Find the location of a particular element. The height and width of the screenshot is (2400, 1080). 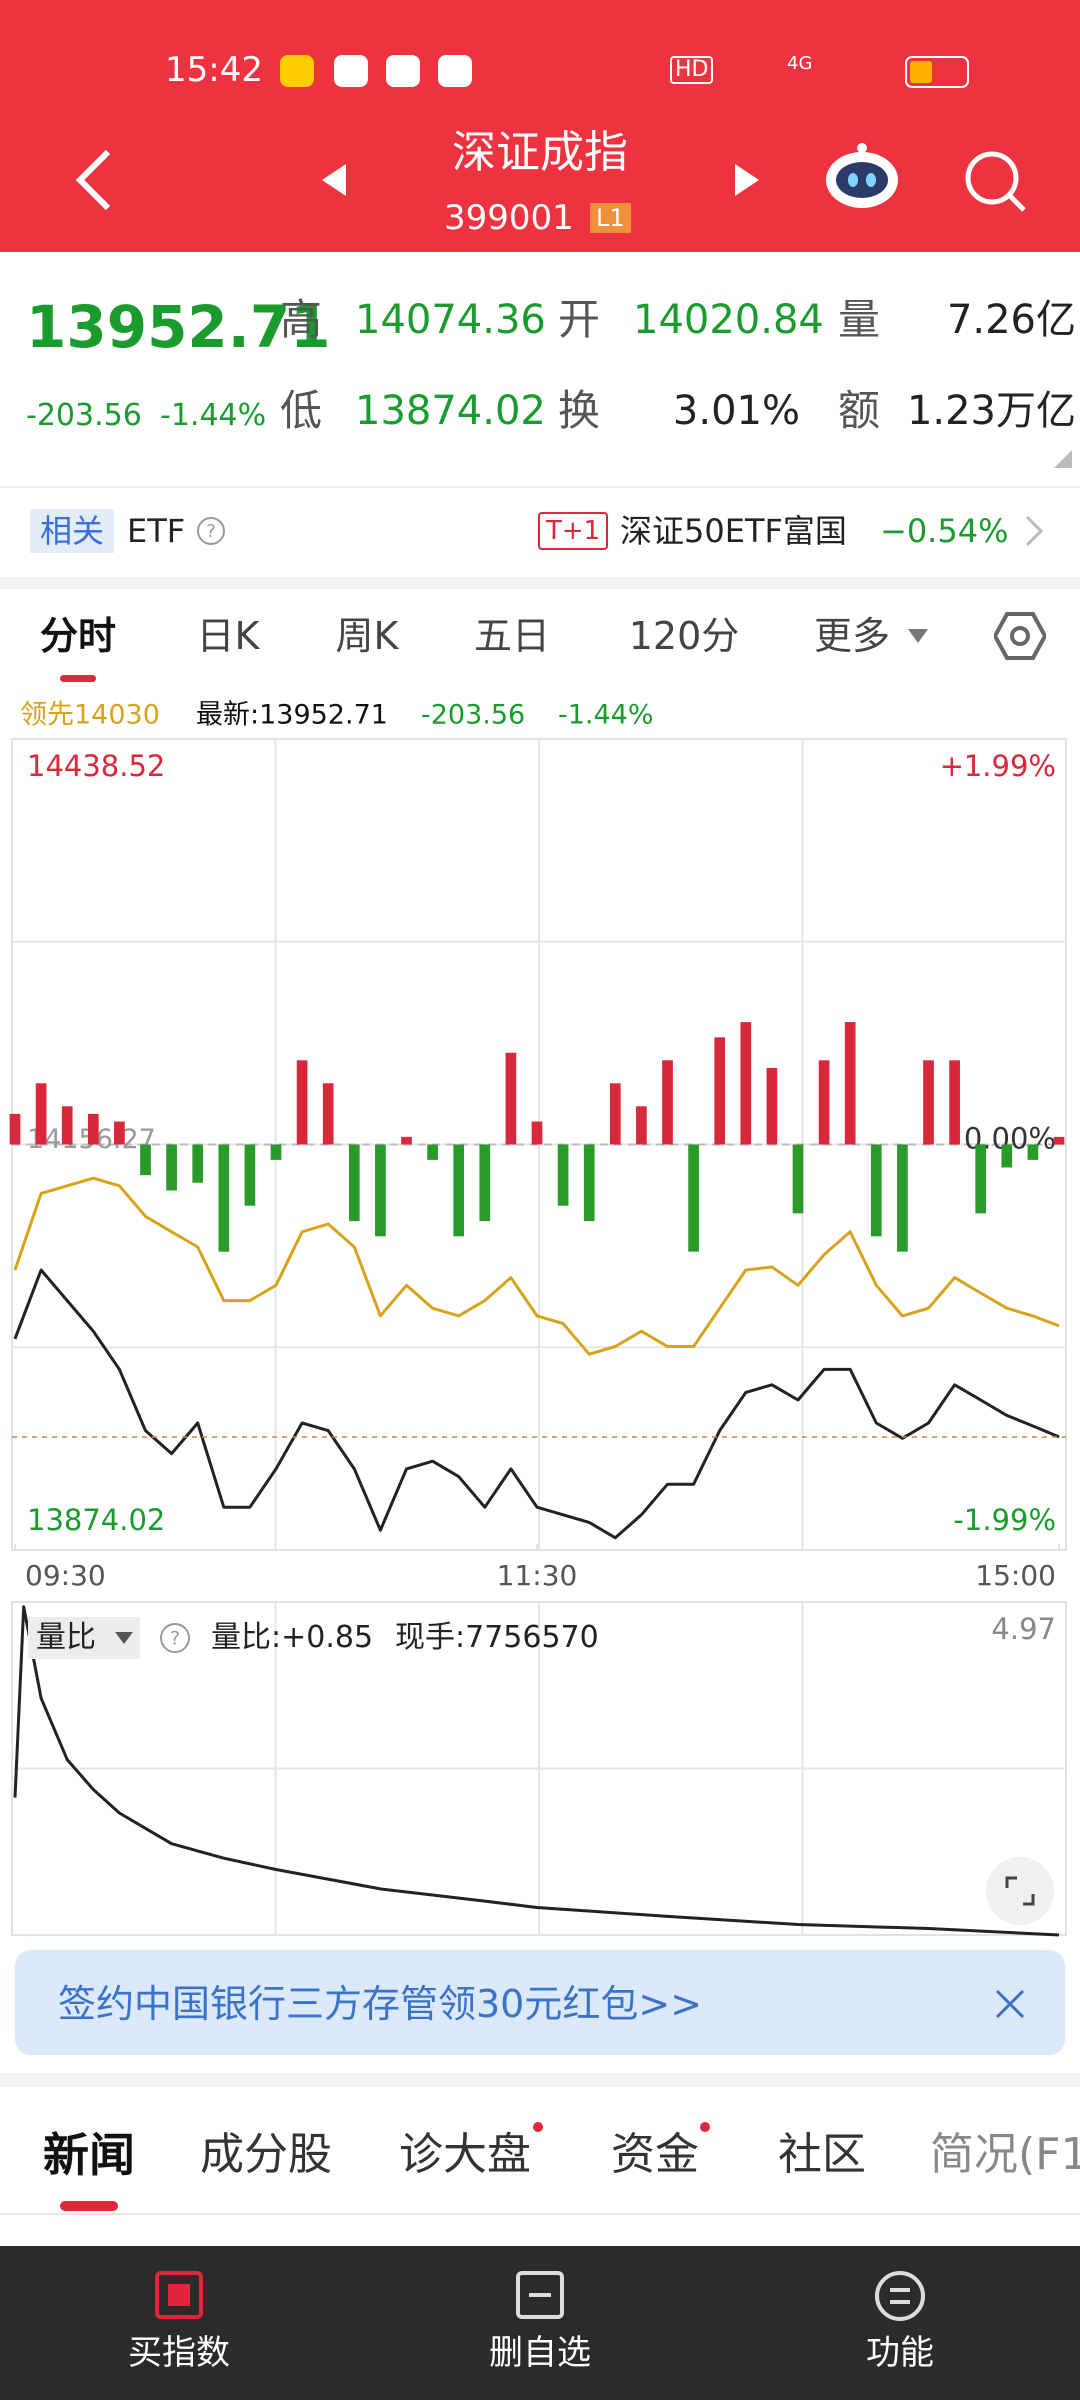

change-pct-legend: -1.44% is located at coordinates (606, 715).